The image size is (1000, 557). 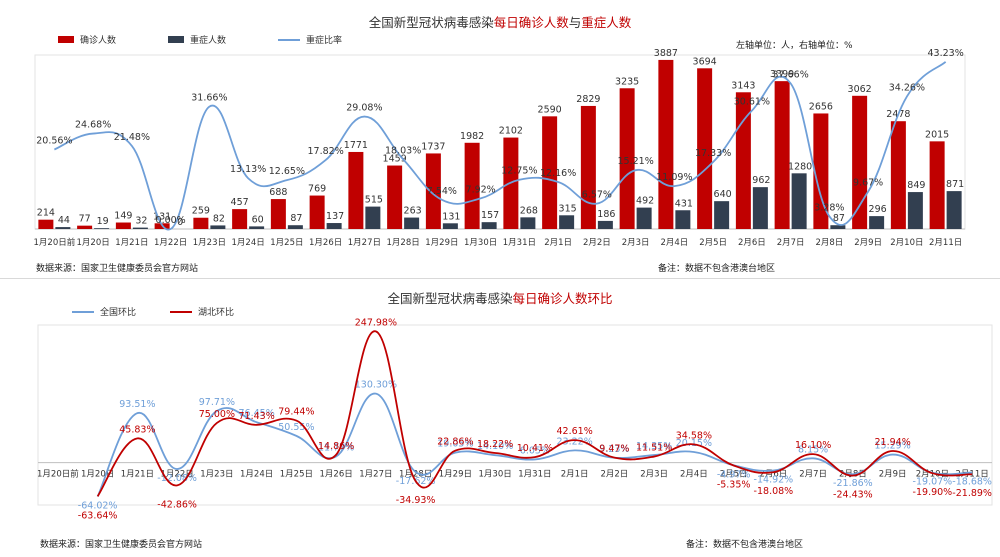 What do you see at coordinates (821, 106) in the screenshot?
I see `bar-label-confirmed: 2656` at bounding box center [821, 106].